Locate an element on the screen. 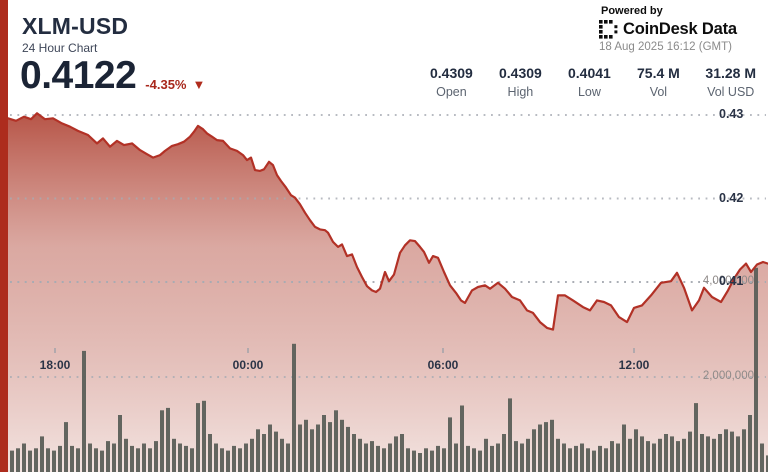 Image resolution: width=768 pixels, height=472 pixels. coindesk-brand-text: CoinDesk Data is located at coordinates (680, 29).